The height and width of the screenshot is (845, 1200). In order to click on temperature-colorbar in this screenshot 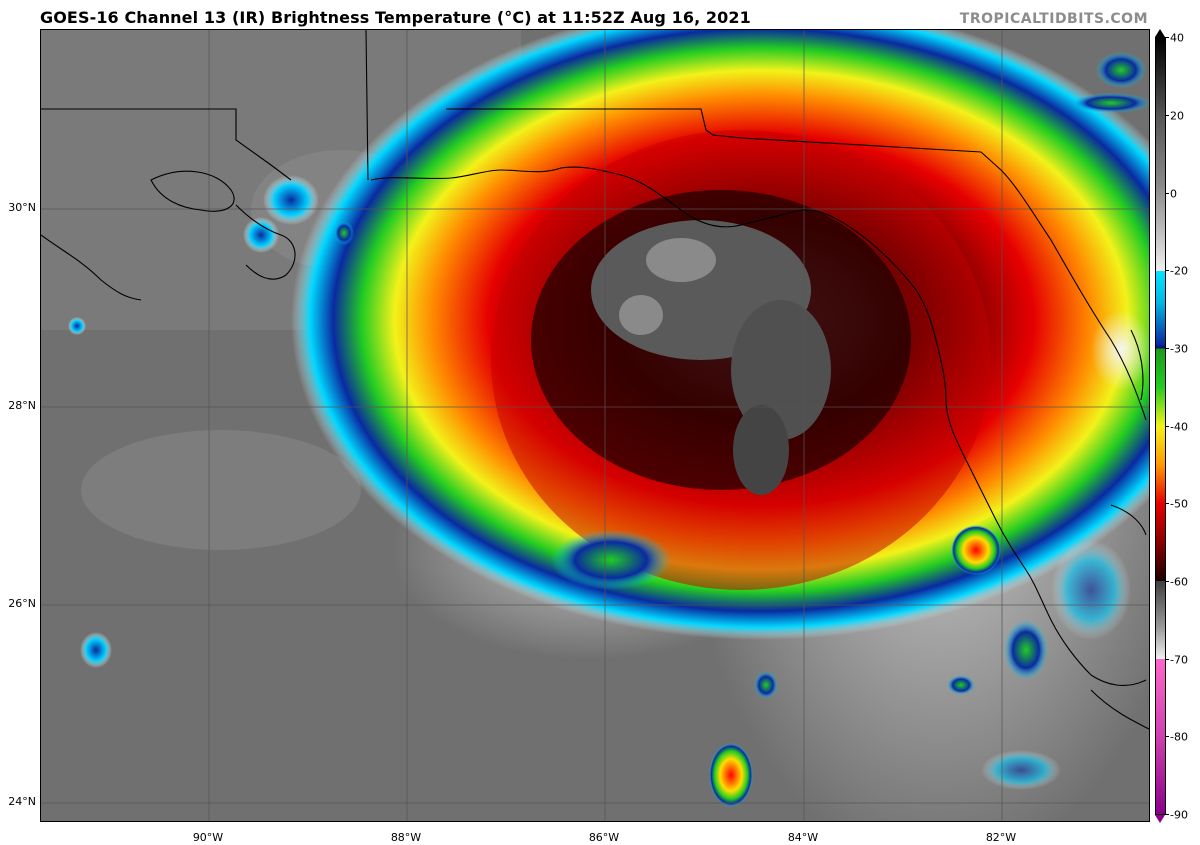, I will do `click(1160, 426)`.